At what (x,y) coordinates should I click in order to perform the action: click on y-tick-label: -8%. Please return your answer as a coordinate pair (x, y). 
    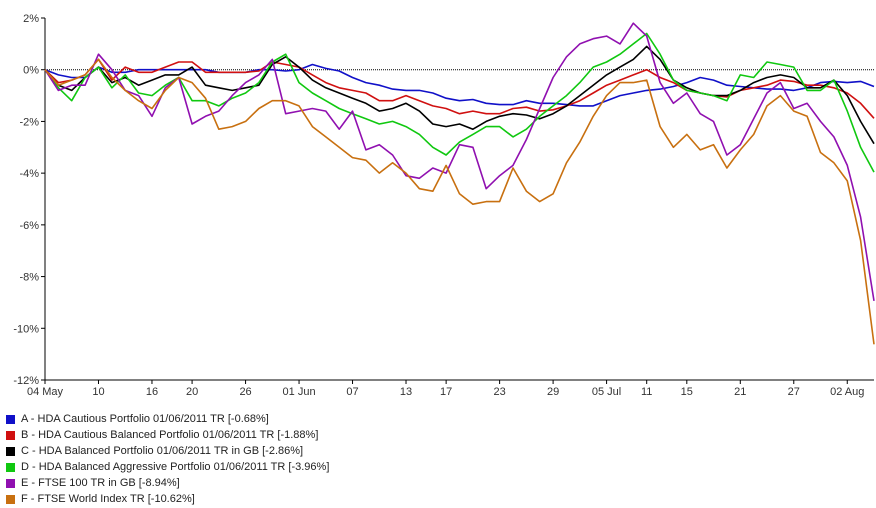
    Looking at the image, I should click on (29, 278).